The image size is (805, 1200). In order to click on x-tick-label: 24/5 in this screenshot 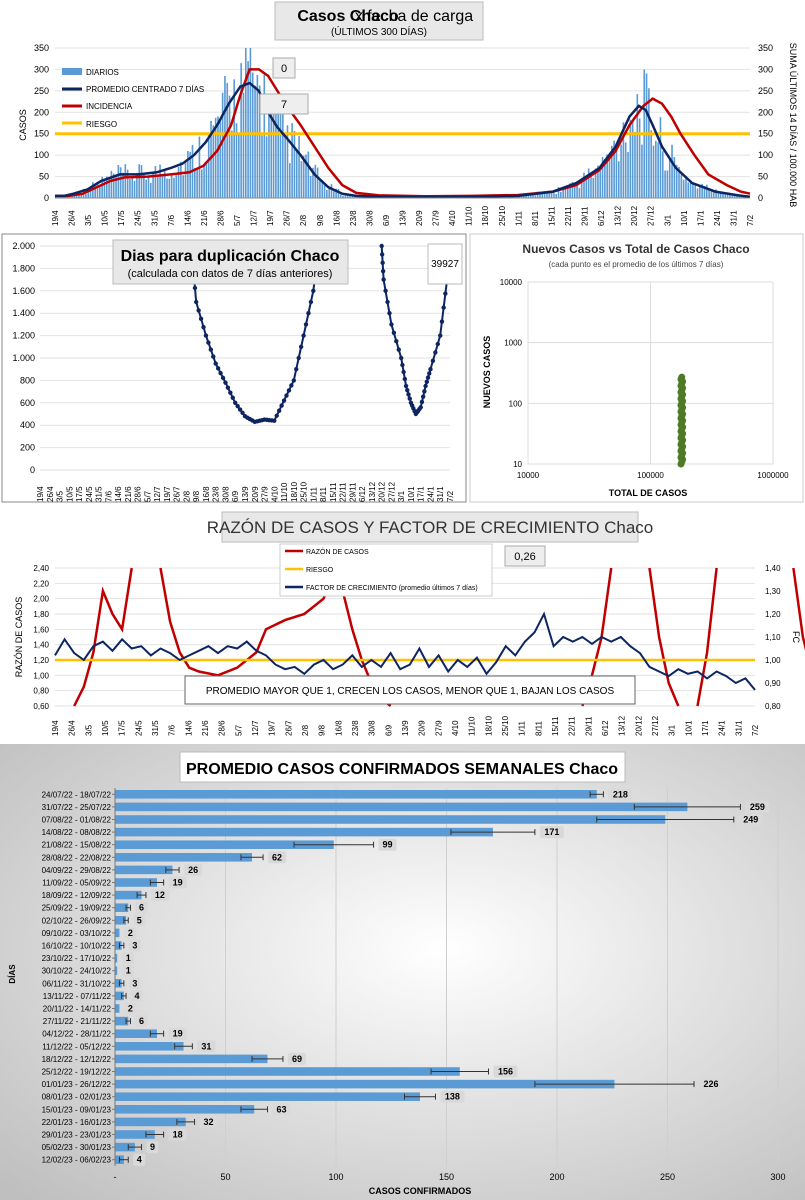, I will do `click(89, 494)`.